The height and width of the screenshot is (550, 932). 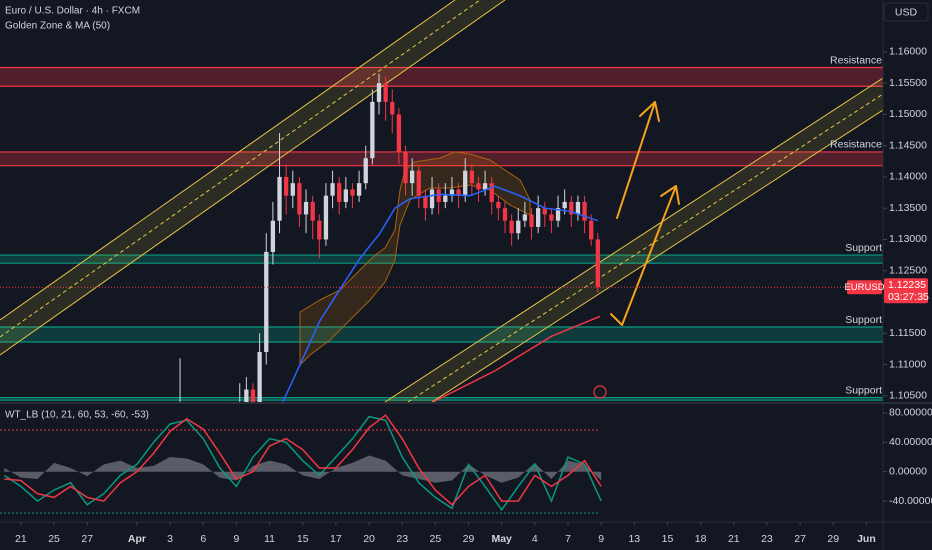 What do you see at coordinates (908, 52) in the screenshot?
I see `y-tick-label: 1.16000` at bounding box center [908, 52].